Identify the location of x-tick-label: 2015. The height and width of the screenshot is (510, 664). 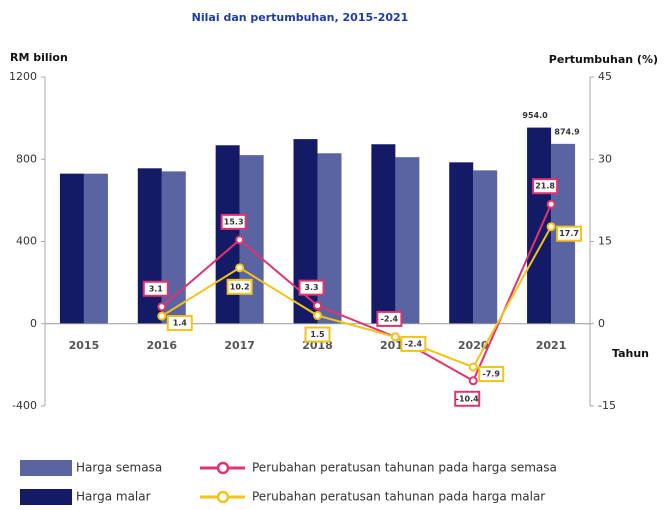
(84, 345).